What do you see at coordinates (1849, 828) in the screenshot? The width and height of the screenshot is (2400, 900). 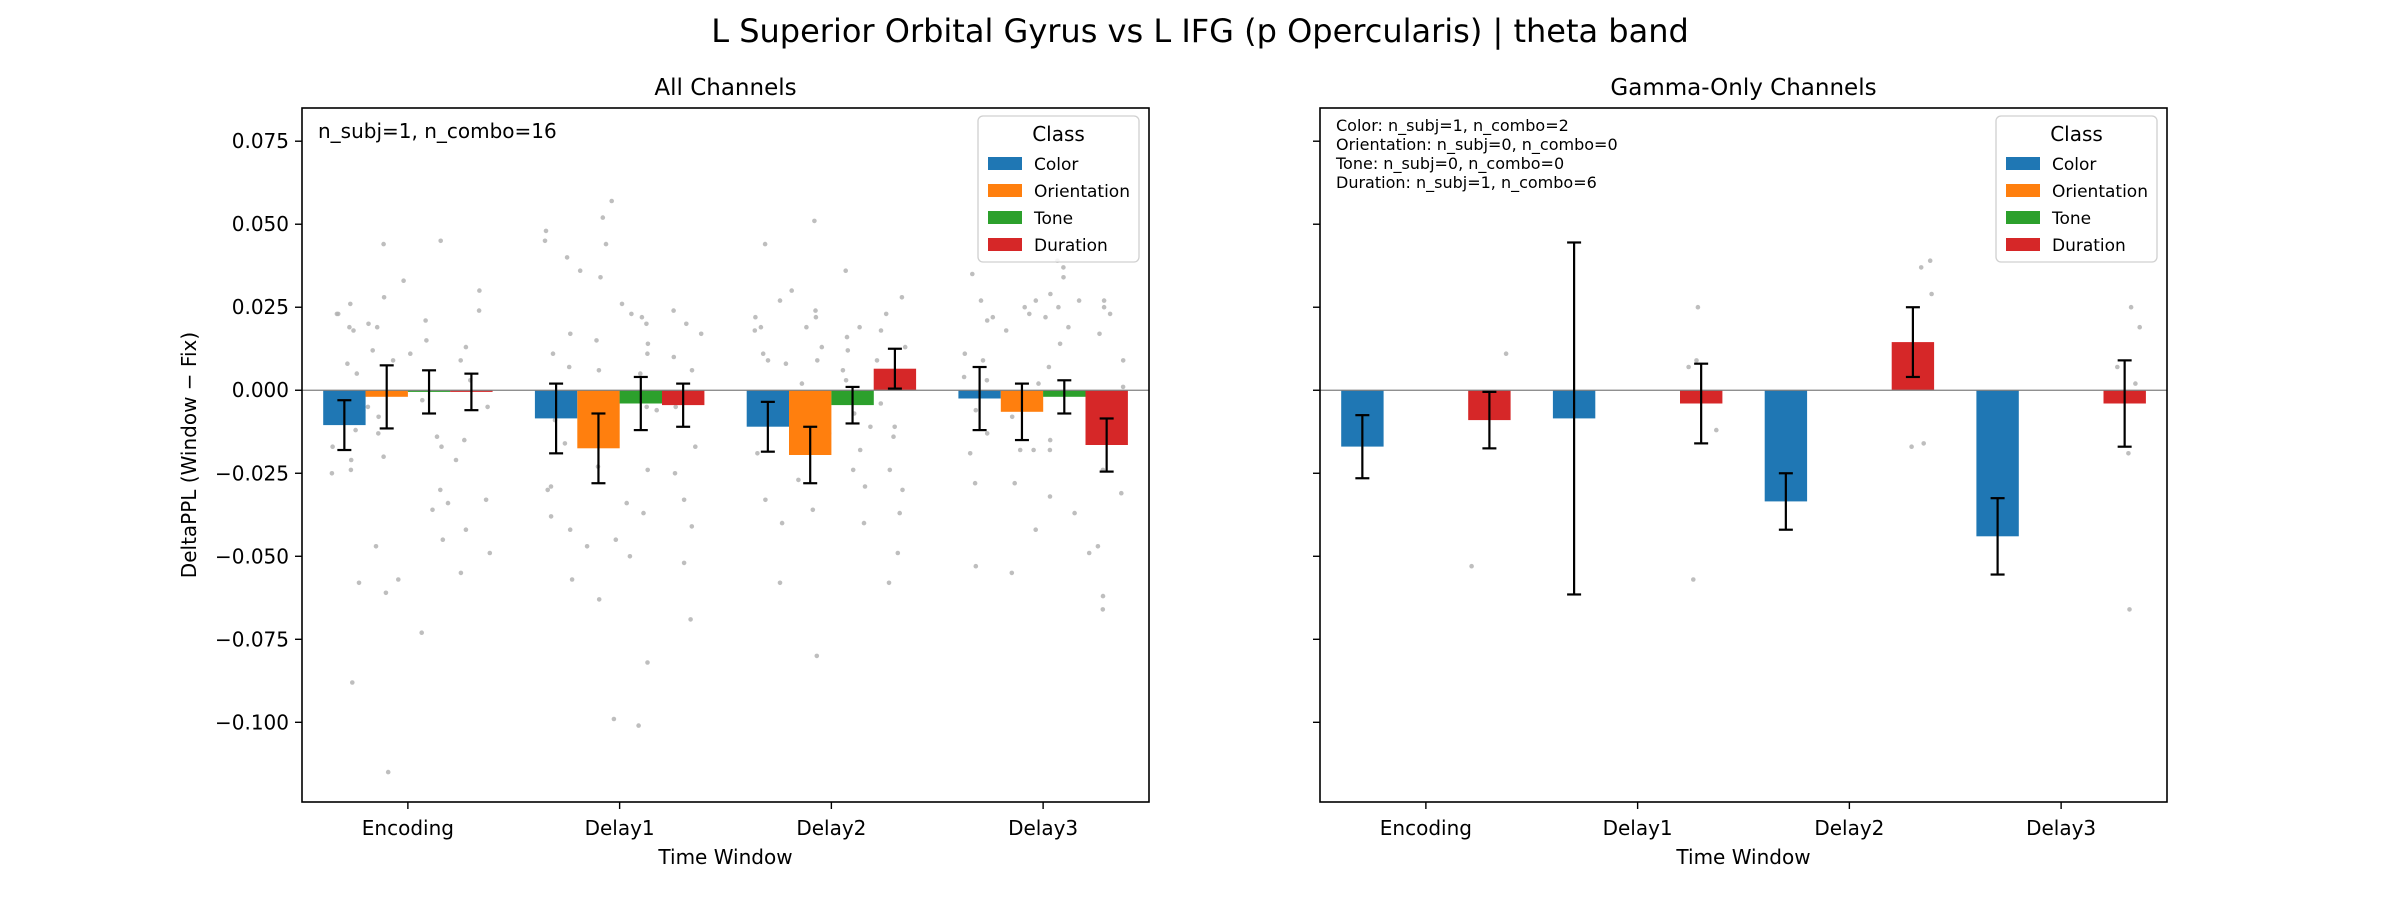 I see `x-tick-label: Delay2` at bounding box center [1849, 828].